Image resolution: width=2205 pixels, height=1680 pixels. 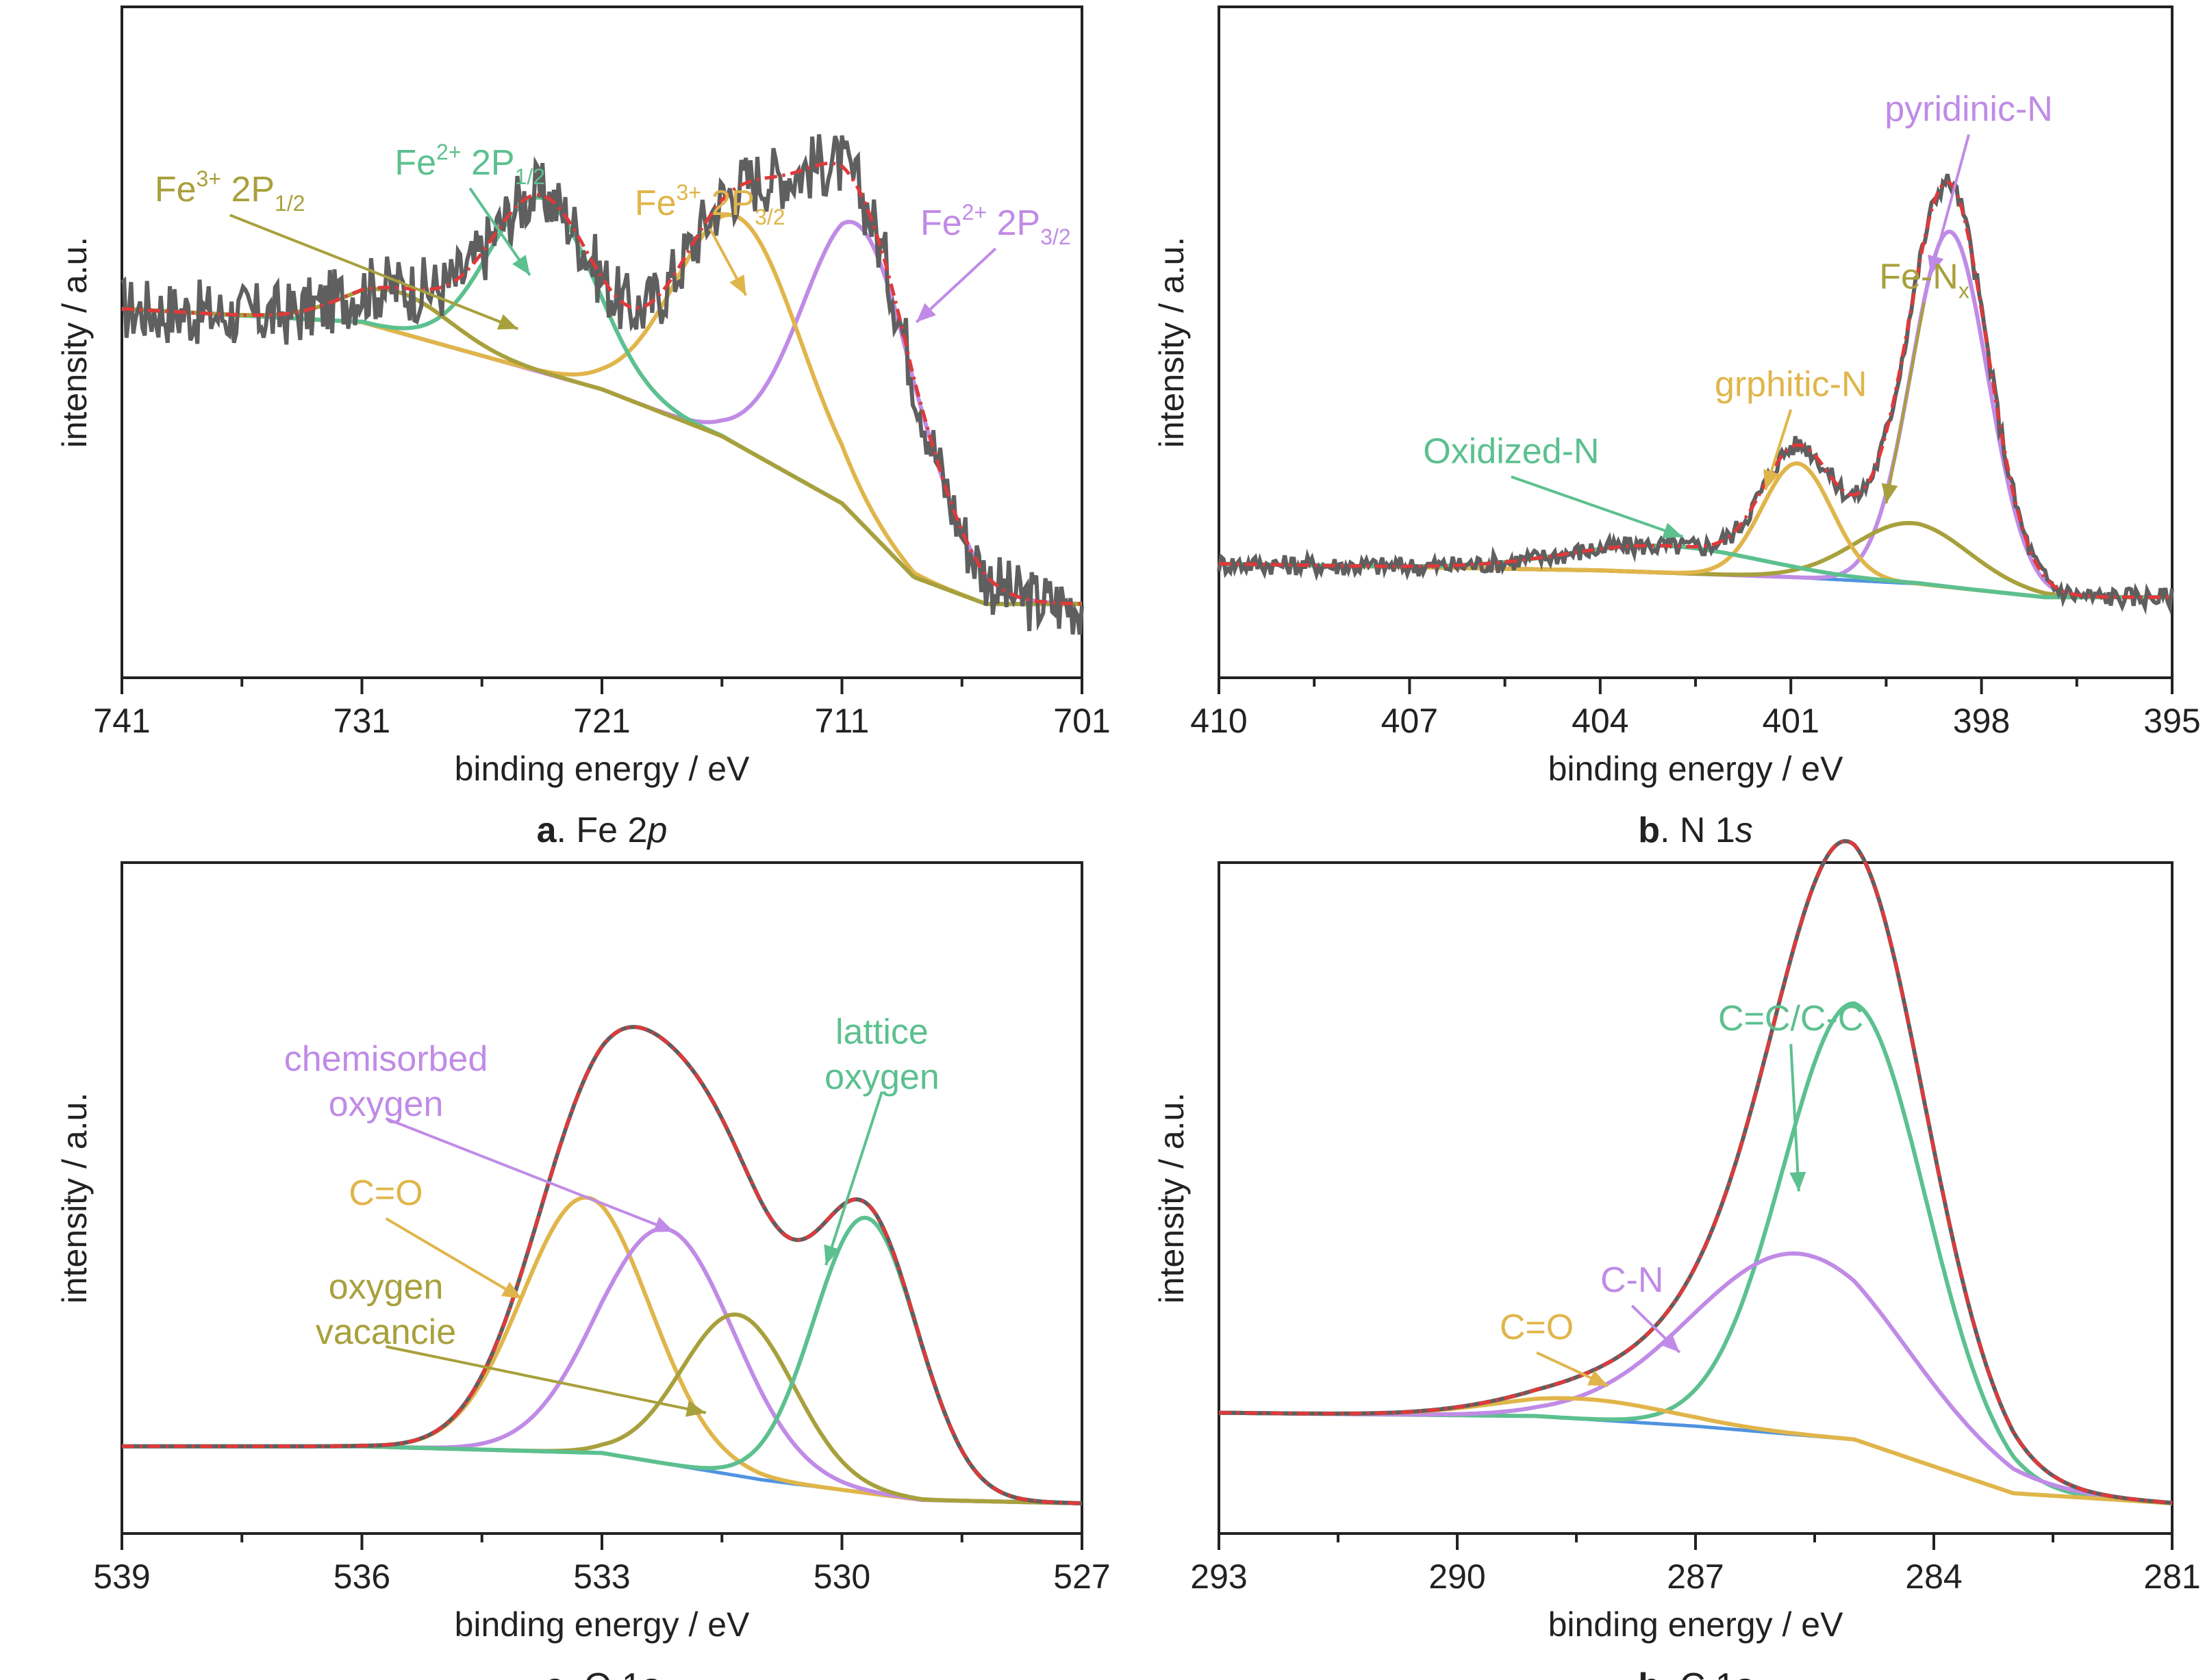 What do you see at coordinates (710, 204) in the screenshot?
I see `annotation-label: Fe3+ 2P3/2` at bounding box center [710, 204].